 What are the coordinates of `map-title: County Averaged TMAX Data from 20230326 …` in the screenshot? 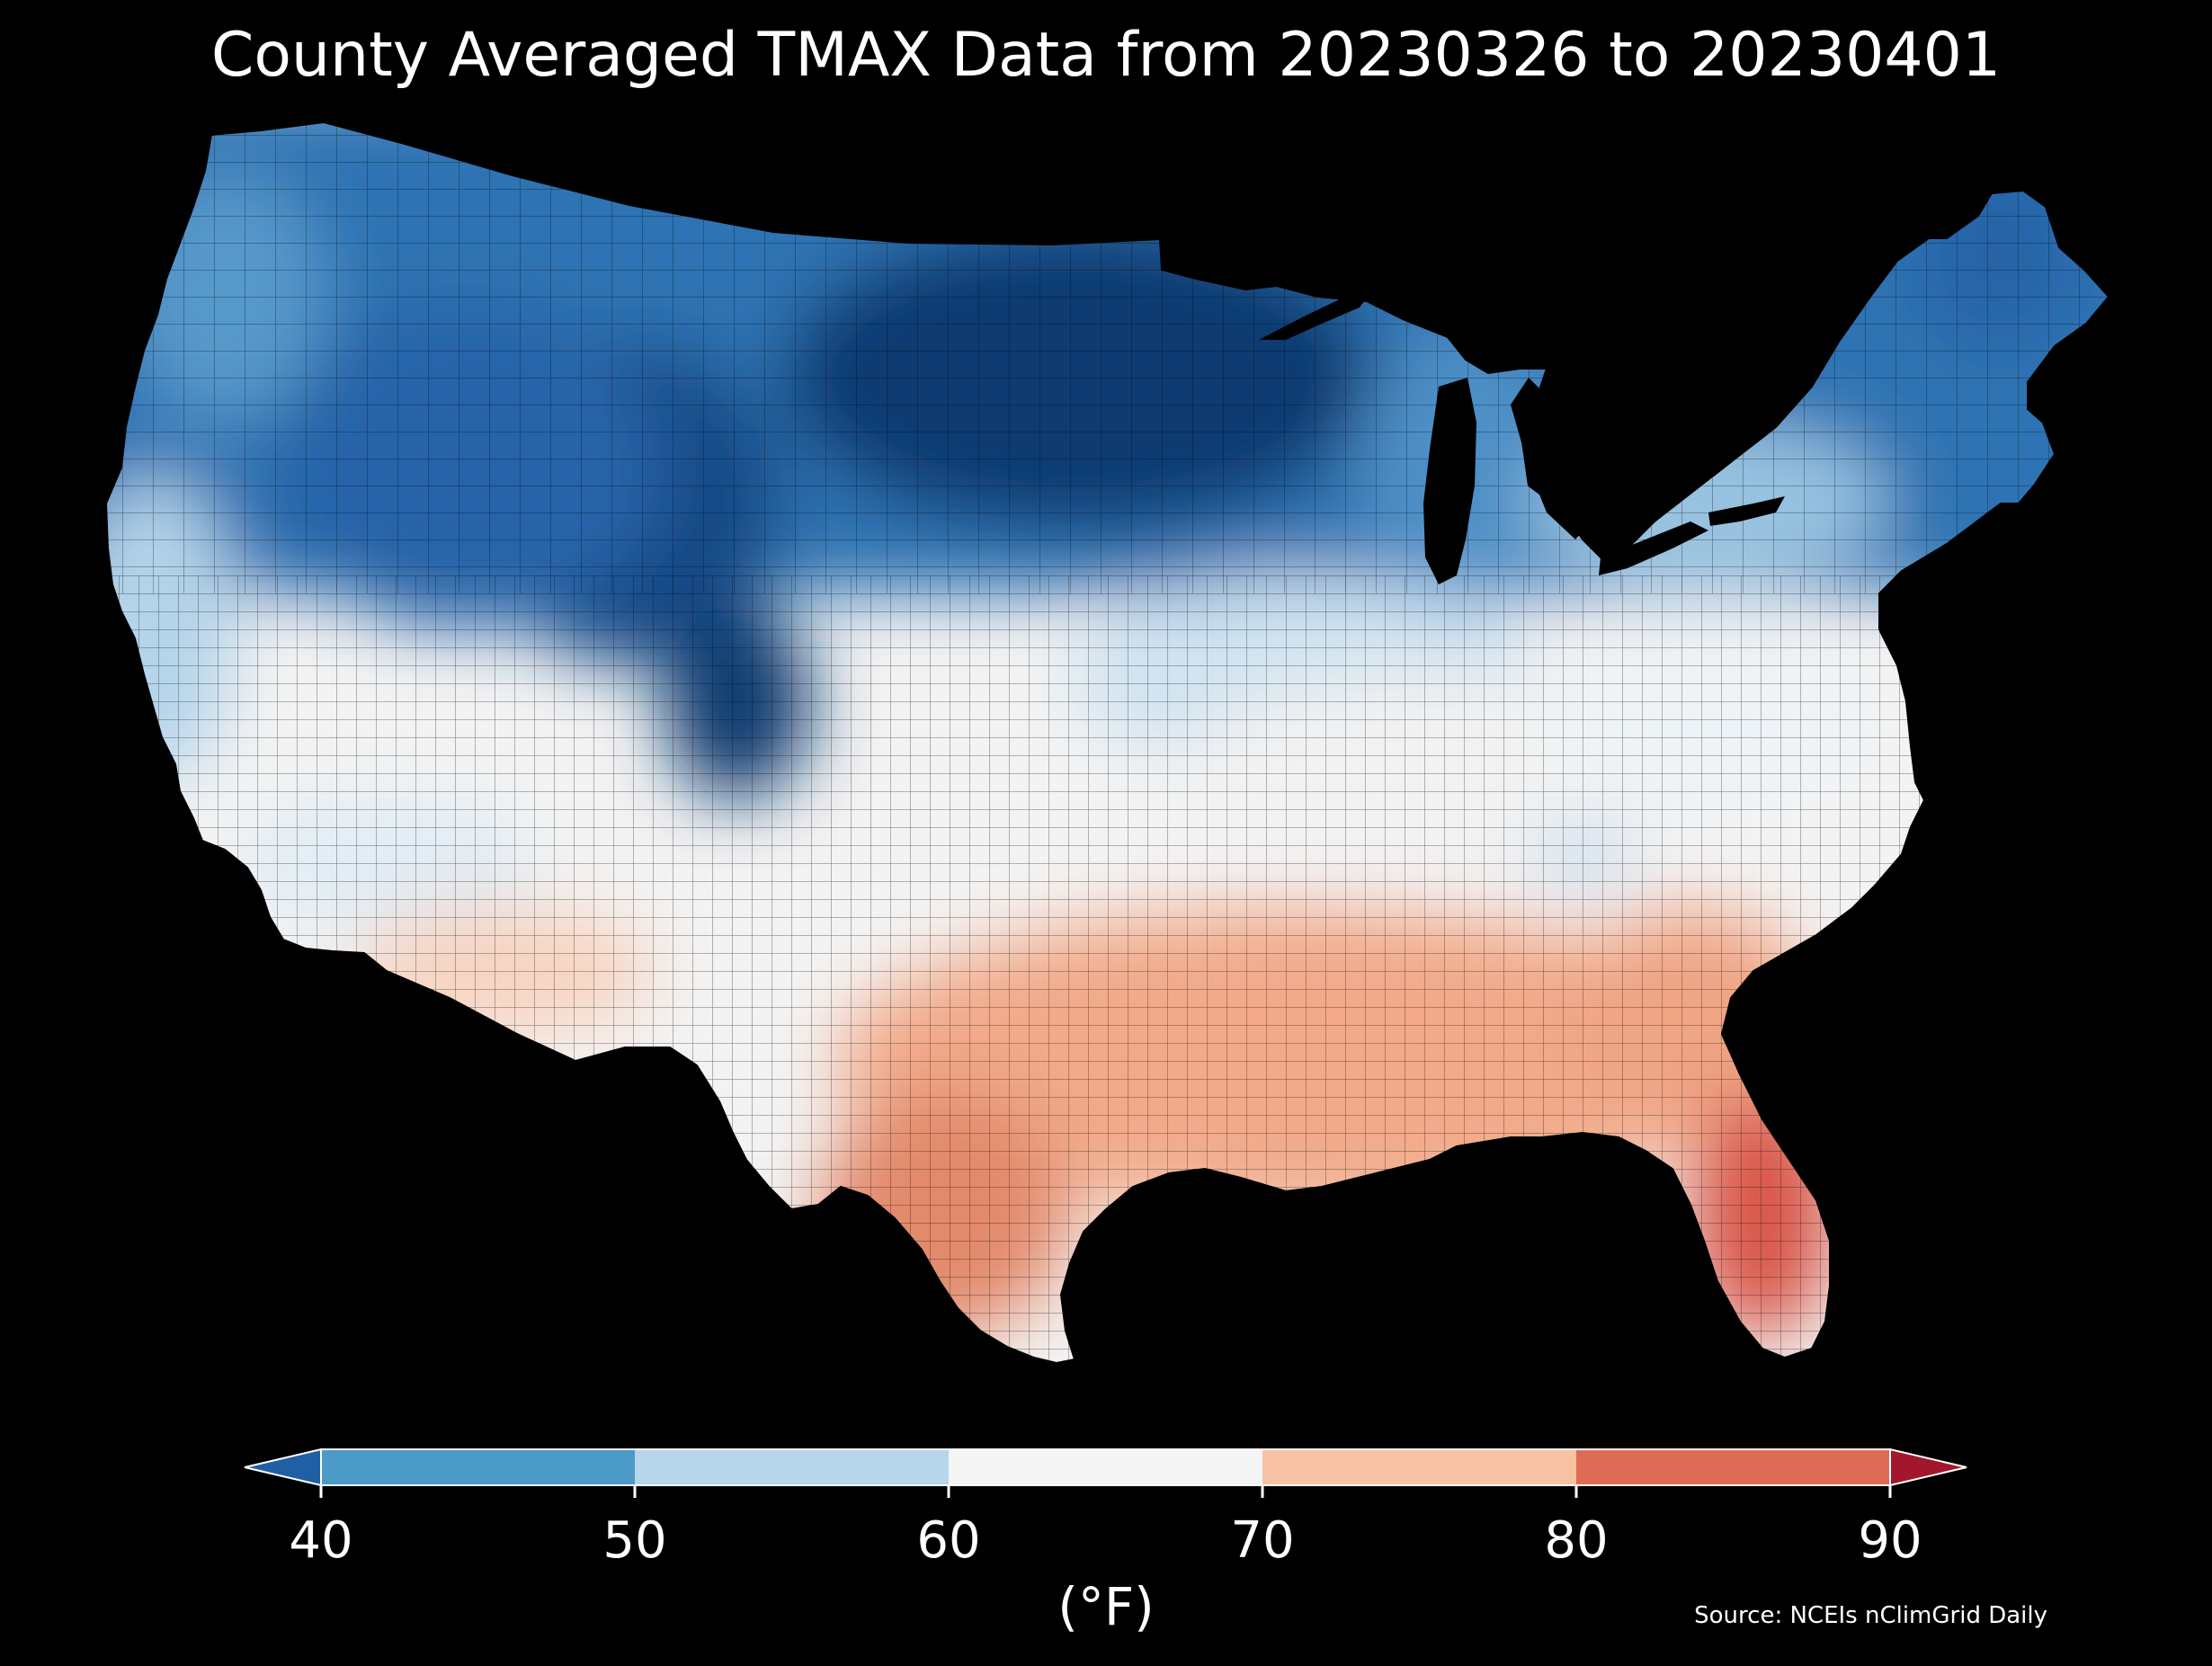 It's located at (1106, 55).